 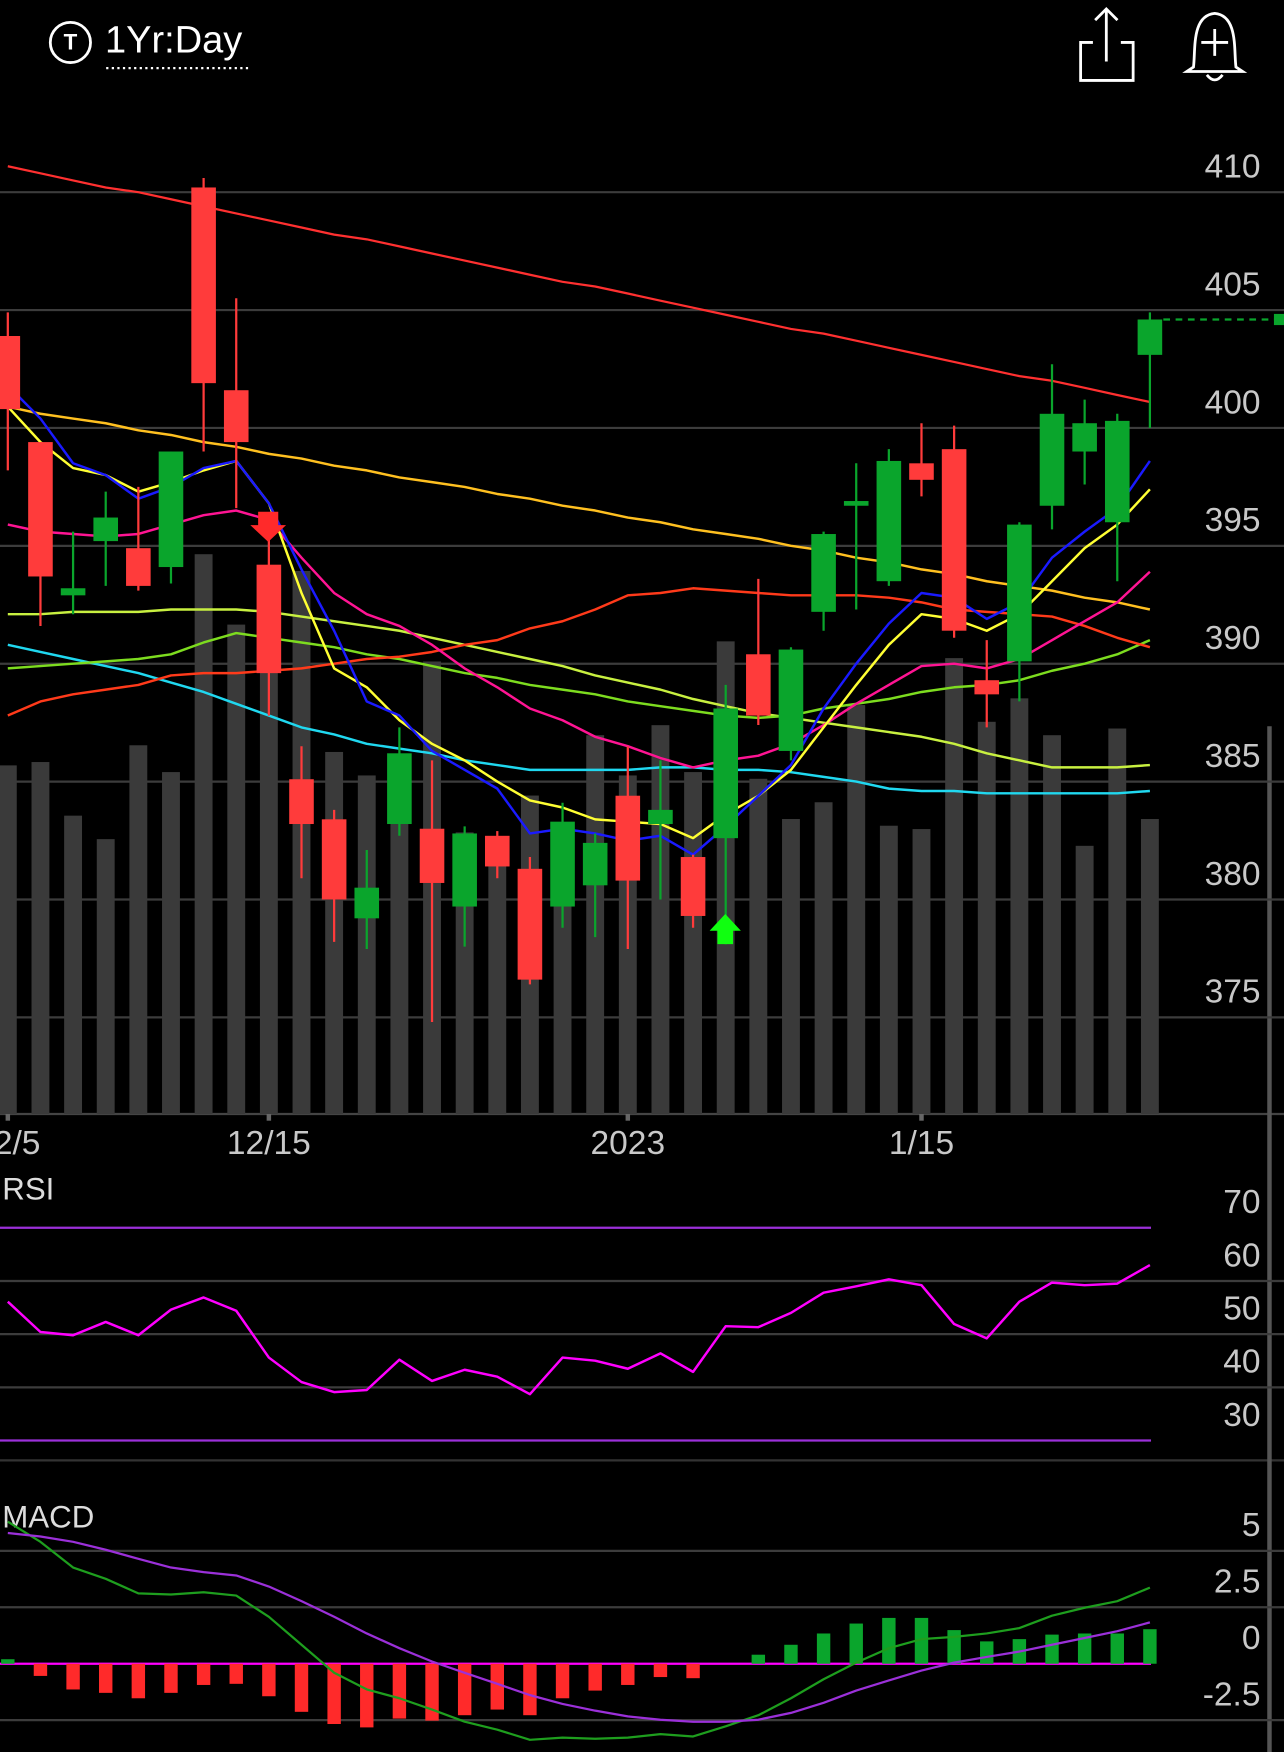 I want to click on y-tick-label: 400, so click(x=1233, y=402).